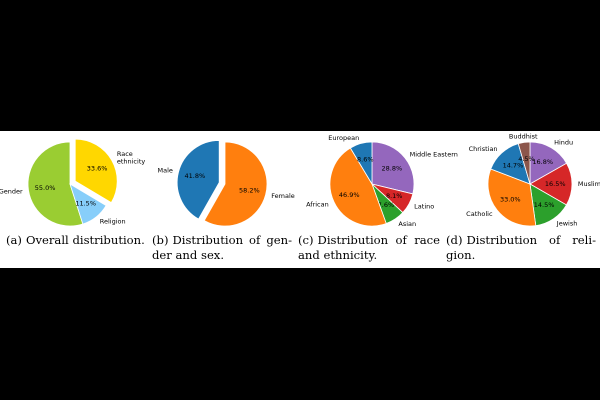 The image size is (600, 400). I want to click on pie-slice-percent-label: 7.6%, so click(386, 205).